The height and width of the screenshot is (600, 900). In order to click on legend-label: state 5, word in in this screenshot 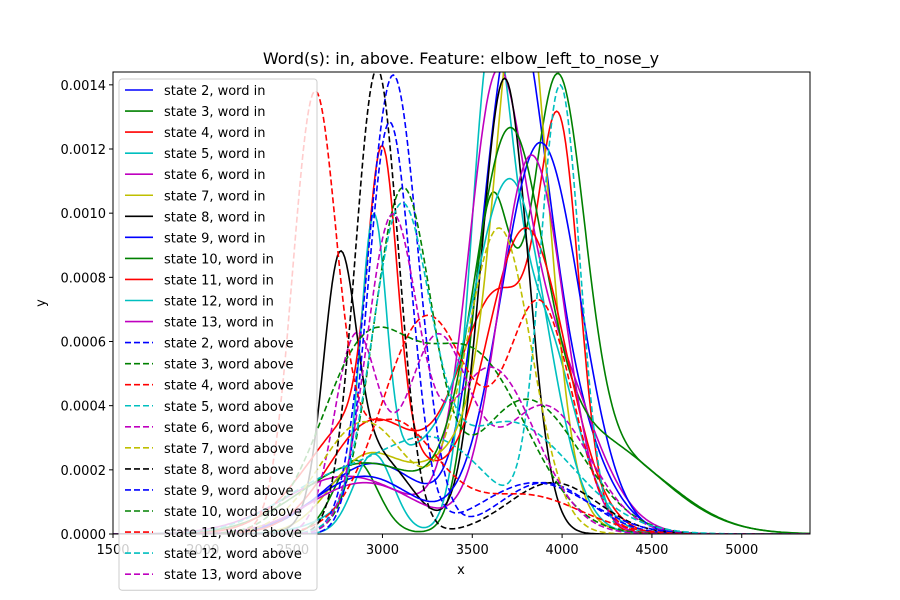, I will do `click(215, 154)`.